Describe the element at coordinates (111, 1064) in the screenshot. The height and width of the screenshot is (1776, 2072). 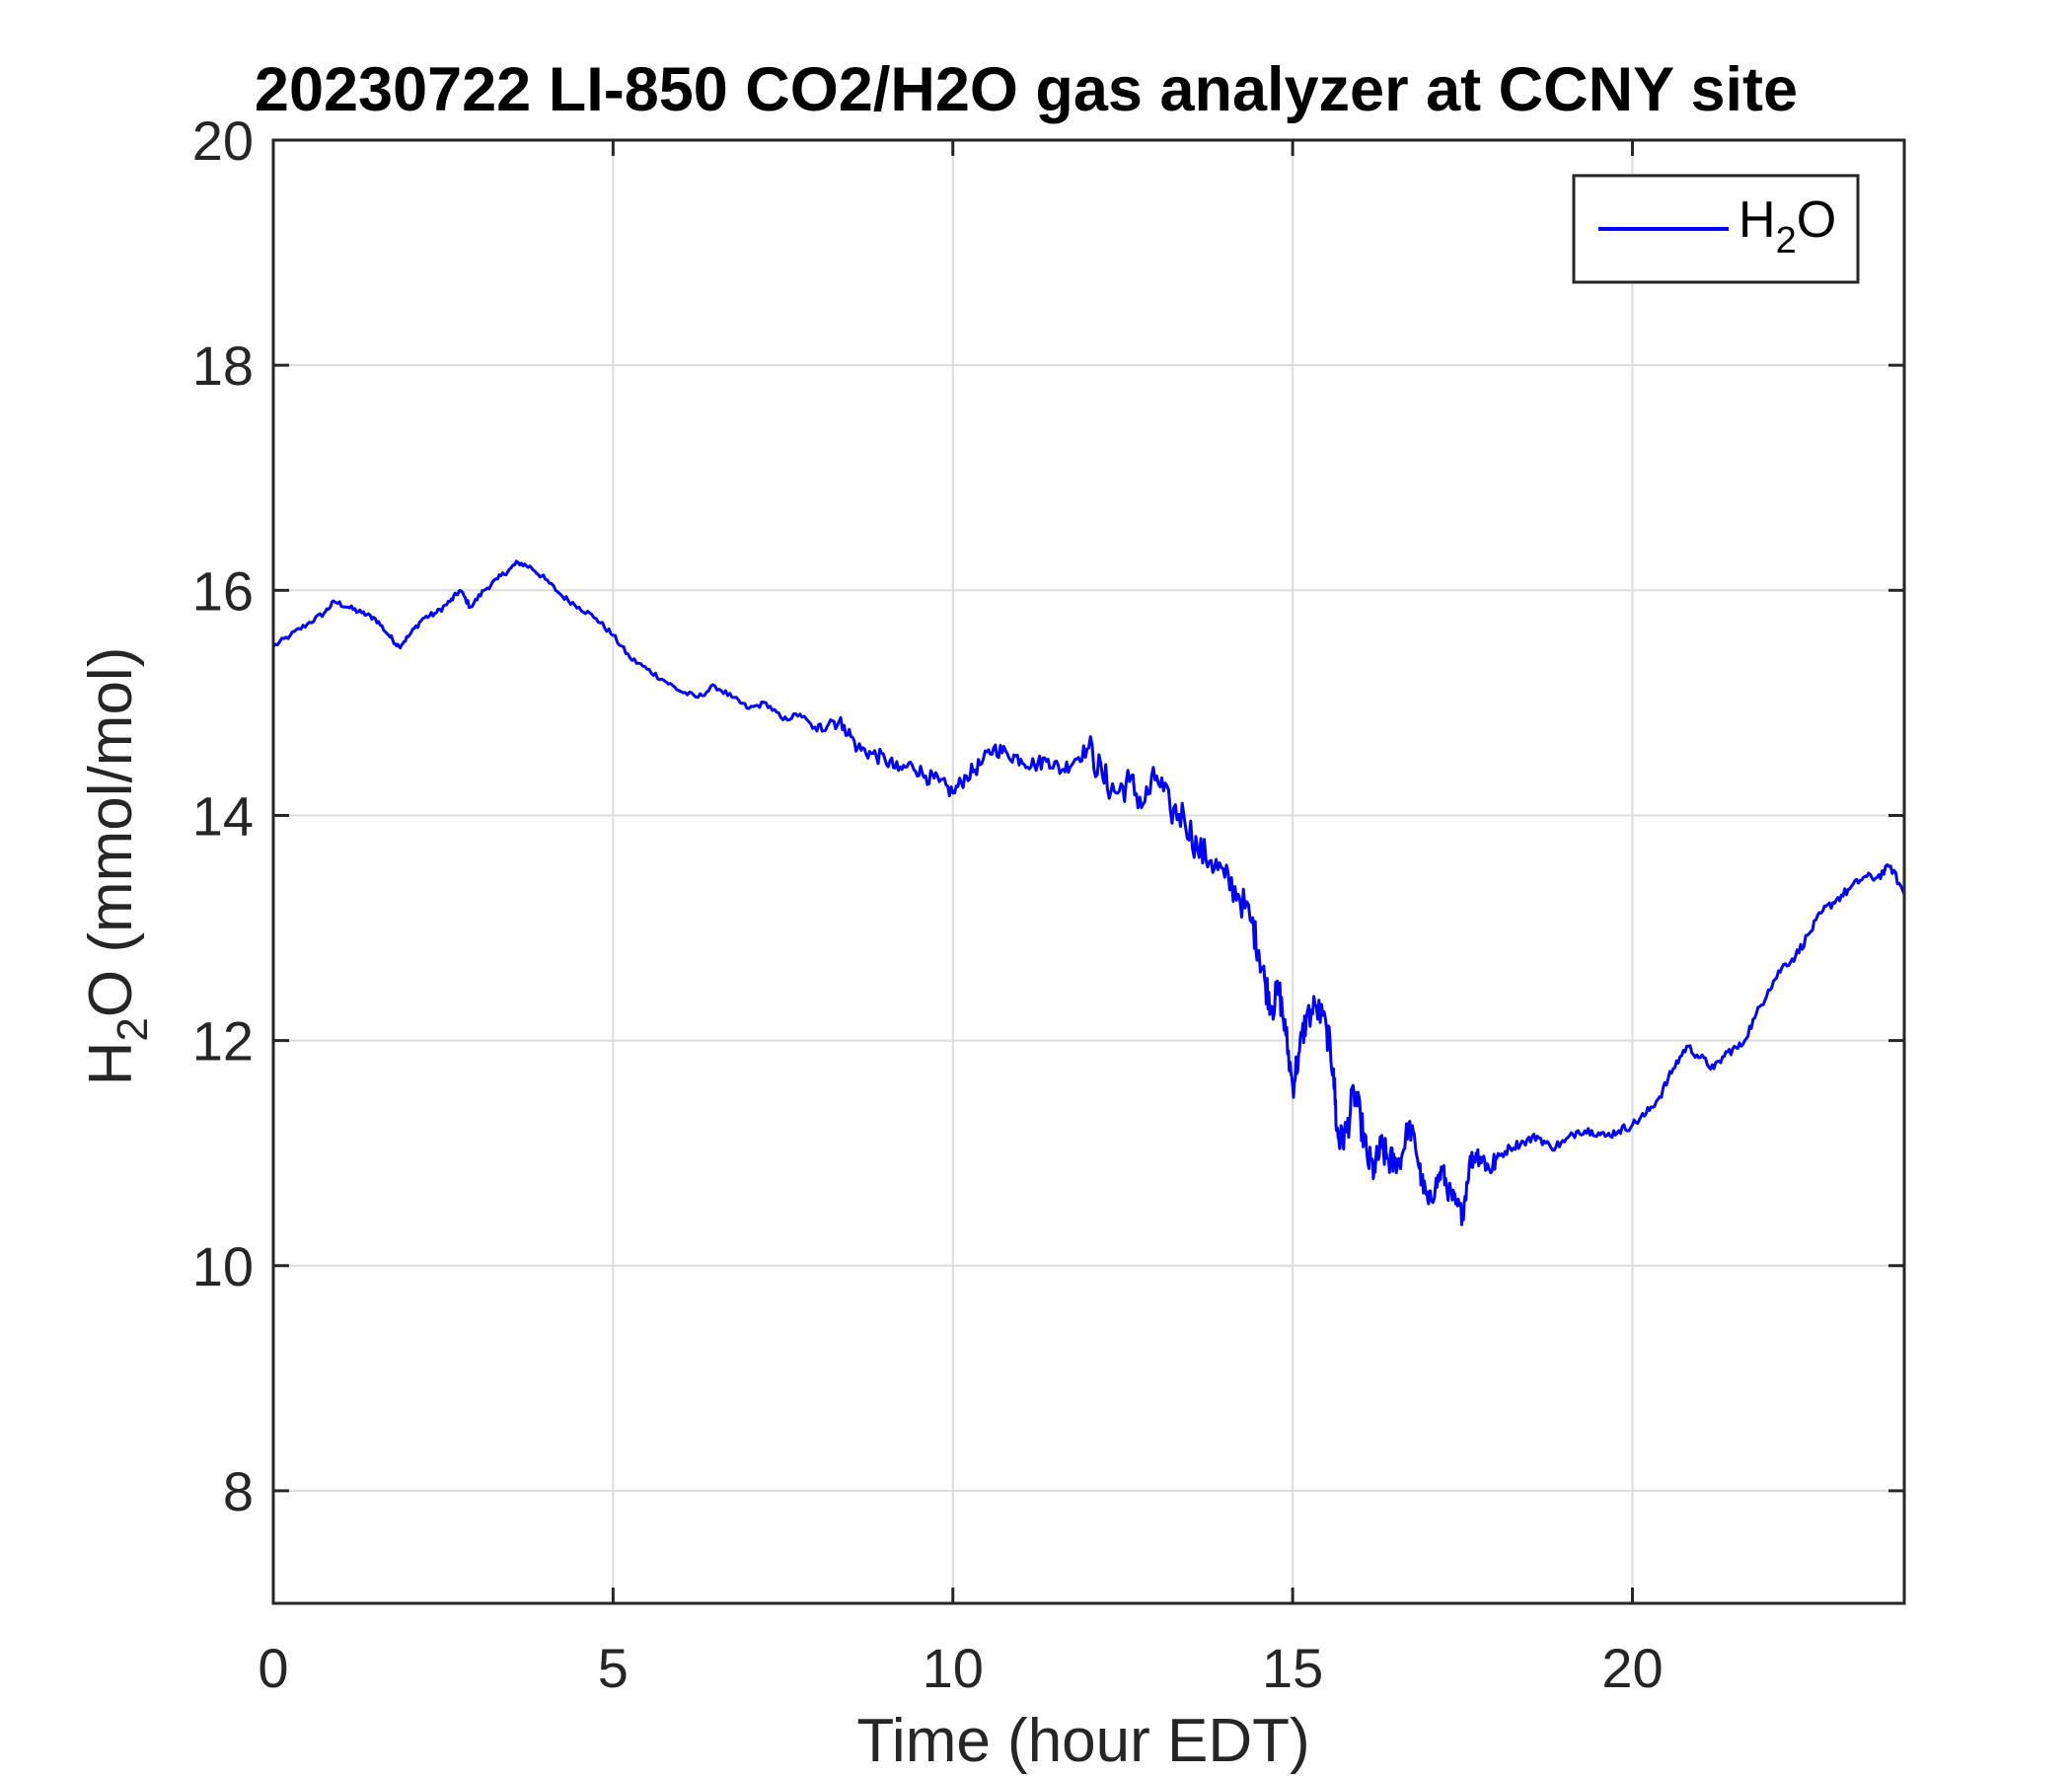
I see `y-axis-title-base: H` at that location.